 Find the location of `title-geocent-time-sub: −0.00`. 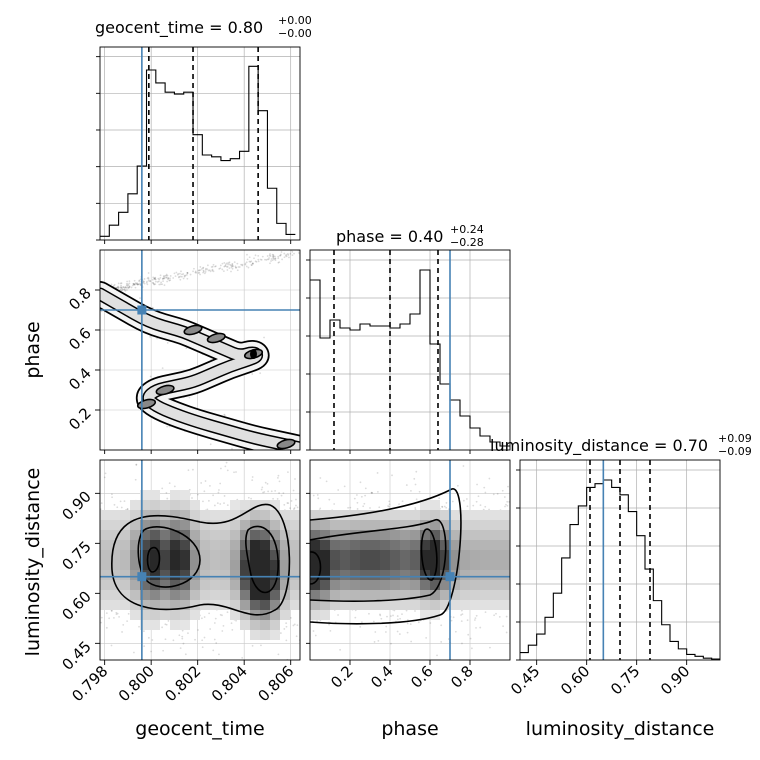

title-geocent-time-sub: −0.00 is located at coordinates (295, 33).